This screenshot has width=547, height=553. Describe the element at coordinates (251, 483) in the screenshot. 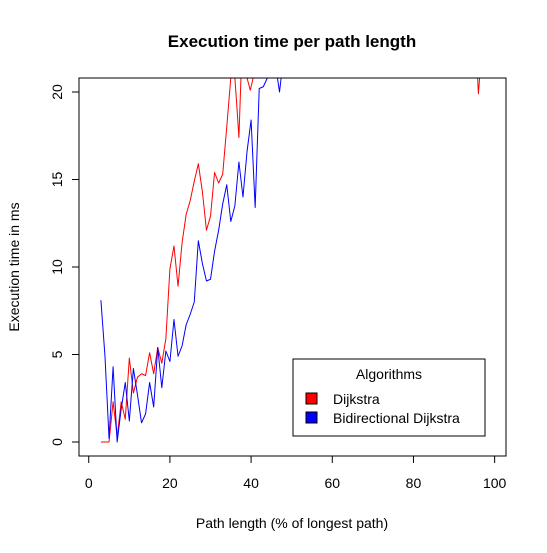

I see `x-tick-label-40: 40` at that location.